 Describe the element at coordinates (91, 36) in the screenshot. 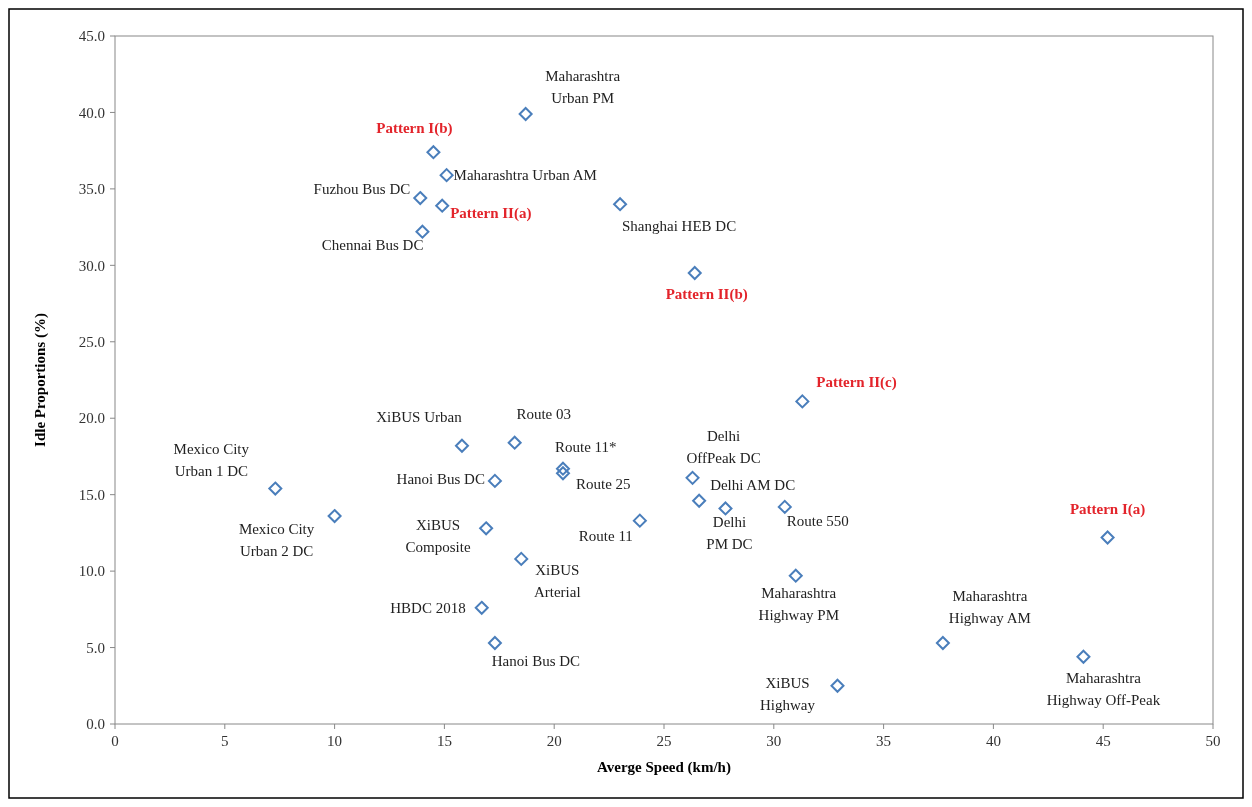

I see `y-tick-label: 45.0` at that location.